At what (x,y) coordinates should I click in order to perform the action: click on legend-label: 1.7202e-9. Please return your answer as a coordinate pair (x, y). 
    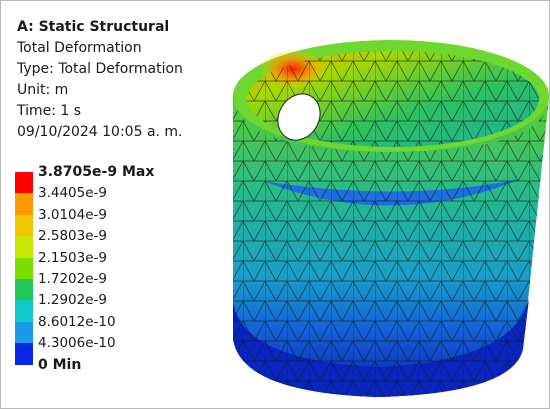
    Looking at the image, I should click on (73, 279).